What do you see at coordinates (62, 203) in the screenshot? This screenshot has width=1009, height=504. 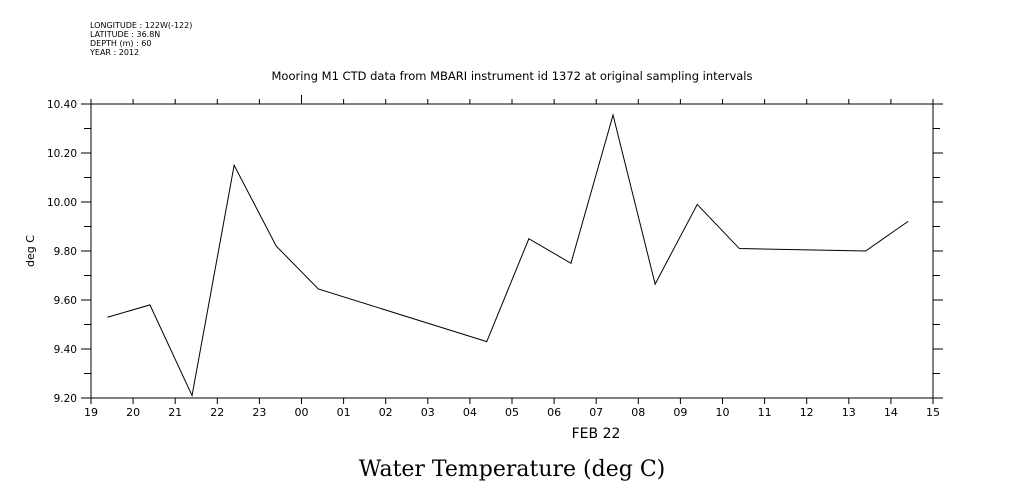 I see `y-tick-label: 10.00` at bounding box center [62, 203].